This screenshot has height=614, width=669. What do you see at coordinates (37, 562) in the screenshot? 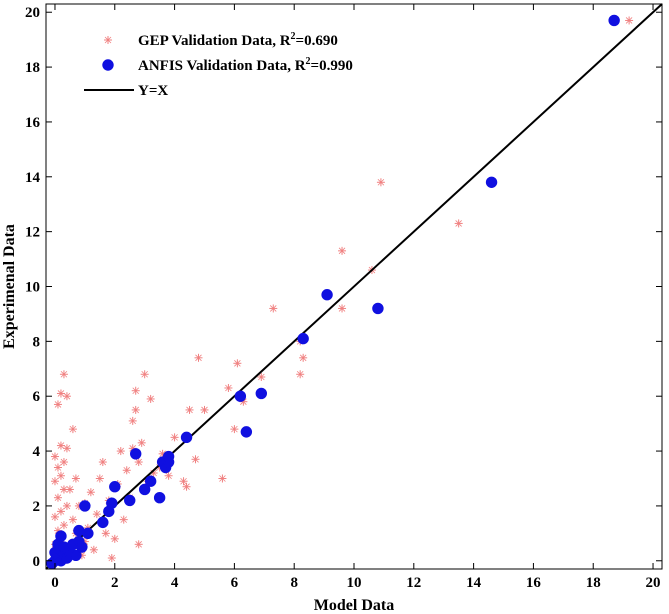
I see `y-tick-label: 0` at bounding box center [37, 562].